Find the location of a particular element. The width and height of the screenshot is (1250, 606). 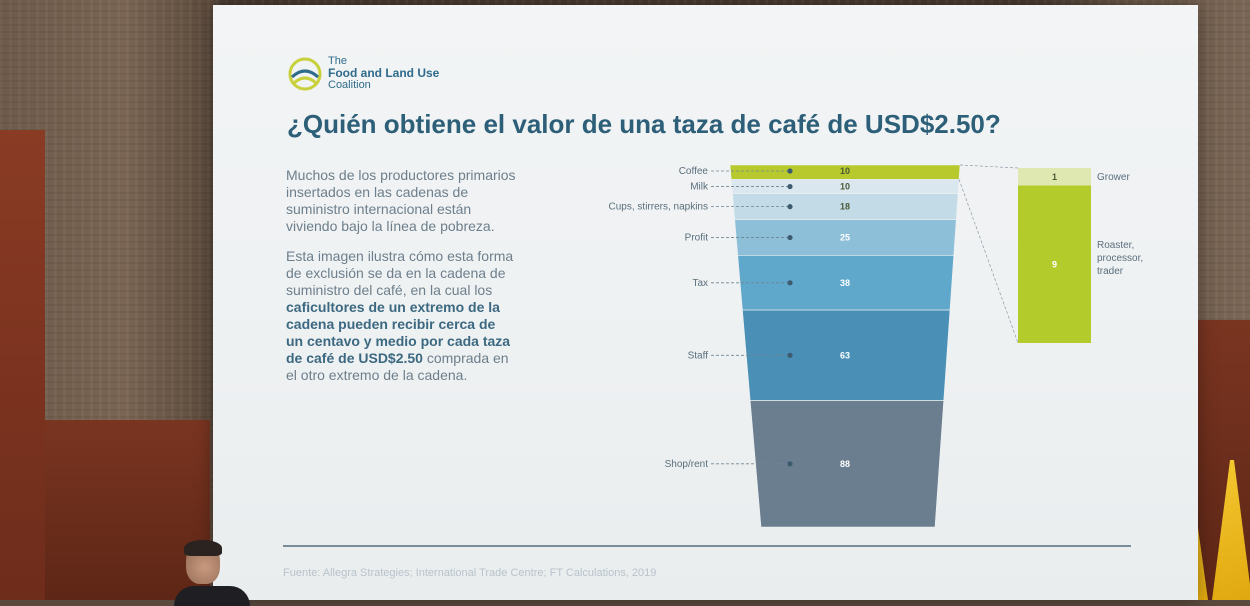

presenter is located at coordinates (212, 573).